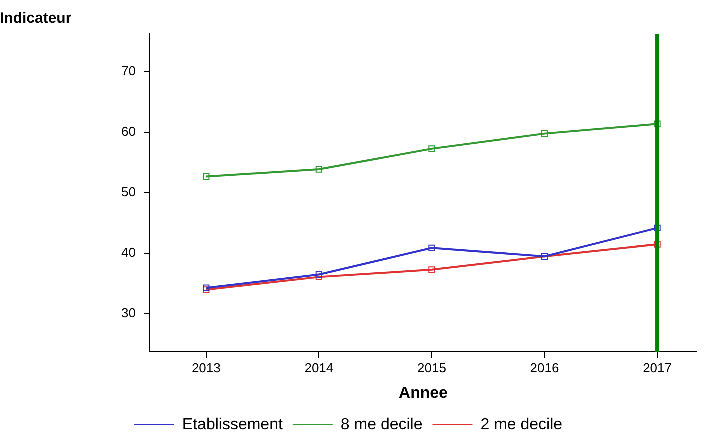  What do you see at coordinates (233, 425) in the screenshot?
I see `legend-label: Etablissement` at bounding box center [233, 425].